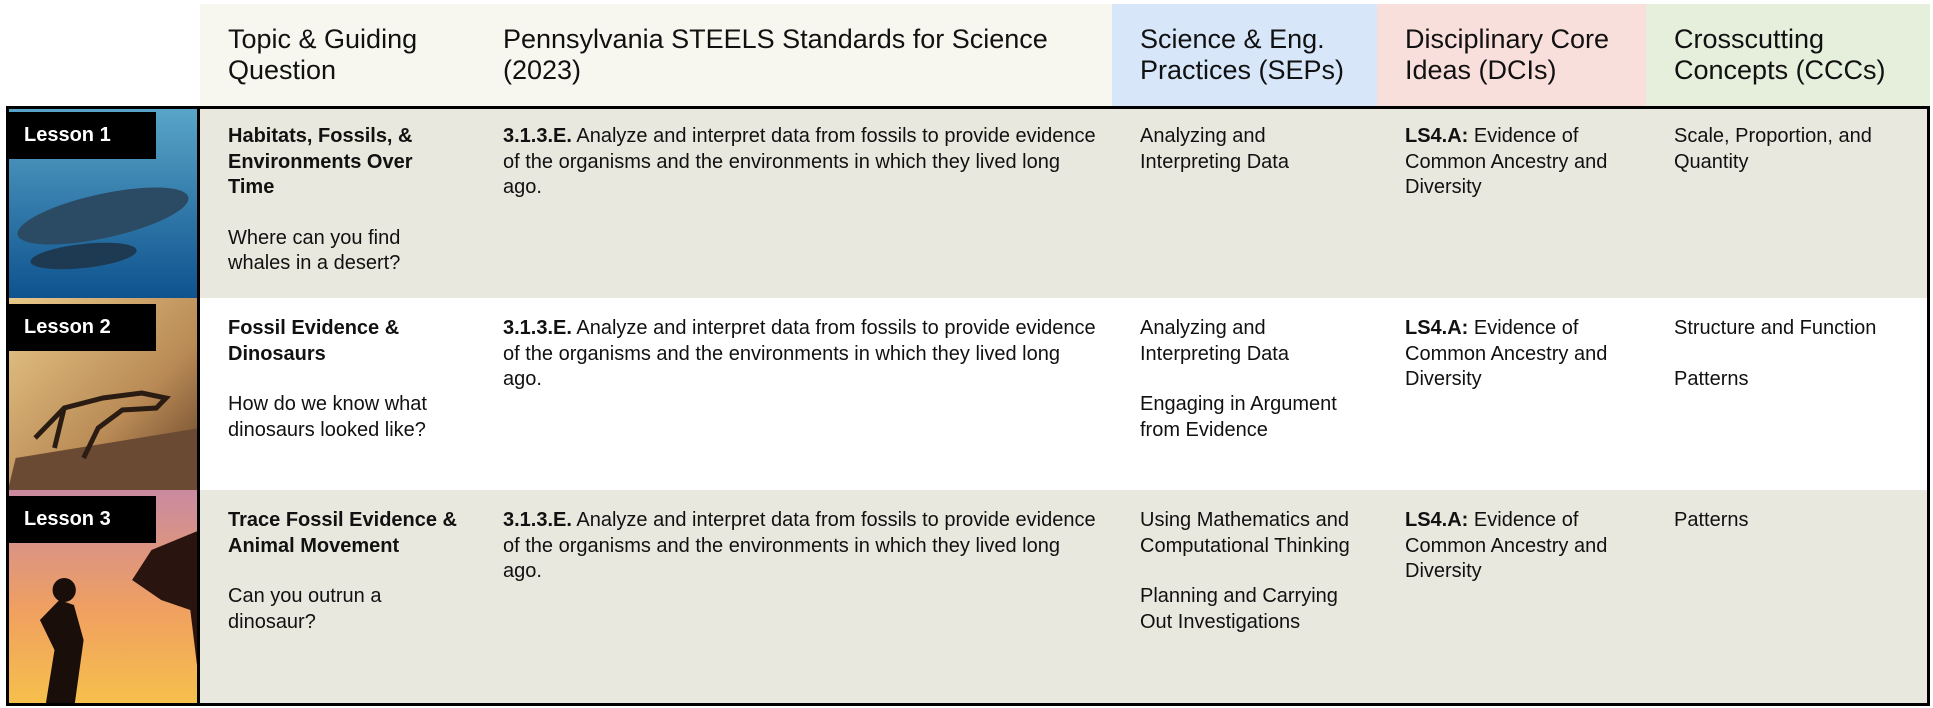  I want to click on sep-item: Engaging in Argument from Evidence, so click(1238, 417).